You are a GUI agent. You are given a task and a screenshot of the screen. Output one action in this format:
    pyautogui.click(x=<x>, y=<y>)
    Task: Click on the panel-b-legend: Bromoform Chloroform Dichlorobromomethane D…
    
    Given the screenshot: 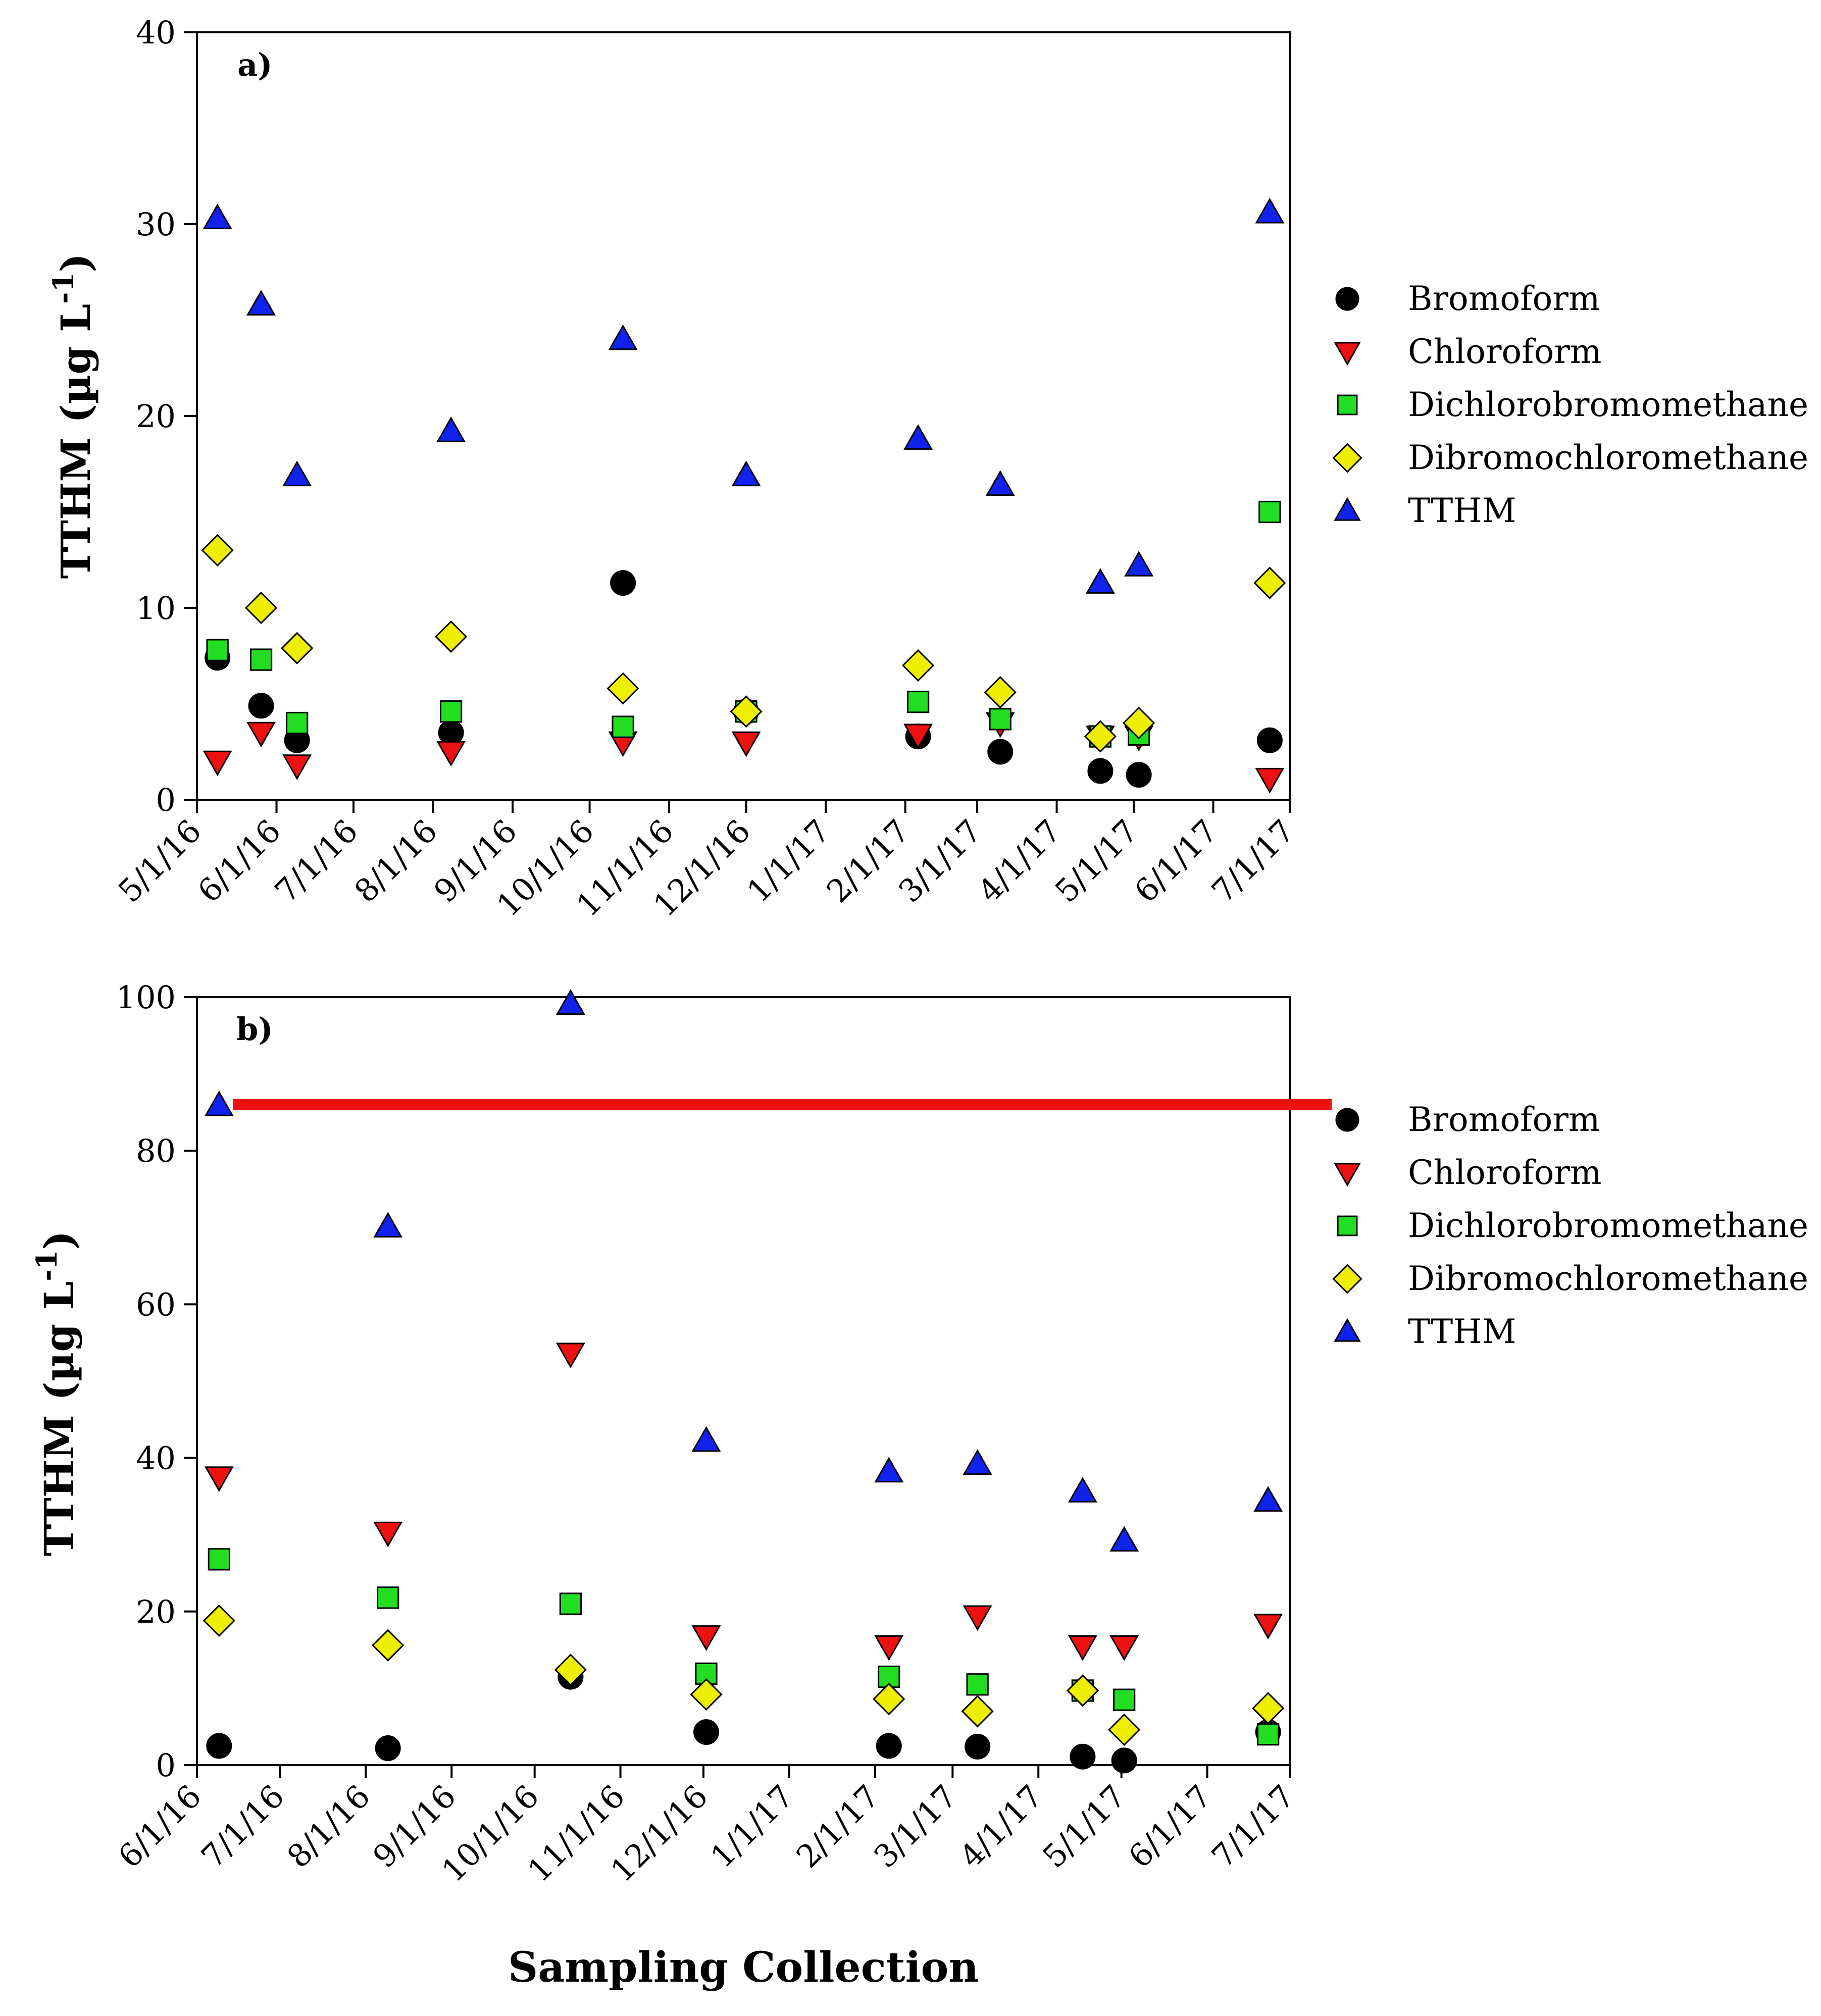 What is the action you would take?
    pyautogui.click(x=1570, y=1226)
    